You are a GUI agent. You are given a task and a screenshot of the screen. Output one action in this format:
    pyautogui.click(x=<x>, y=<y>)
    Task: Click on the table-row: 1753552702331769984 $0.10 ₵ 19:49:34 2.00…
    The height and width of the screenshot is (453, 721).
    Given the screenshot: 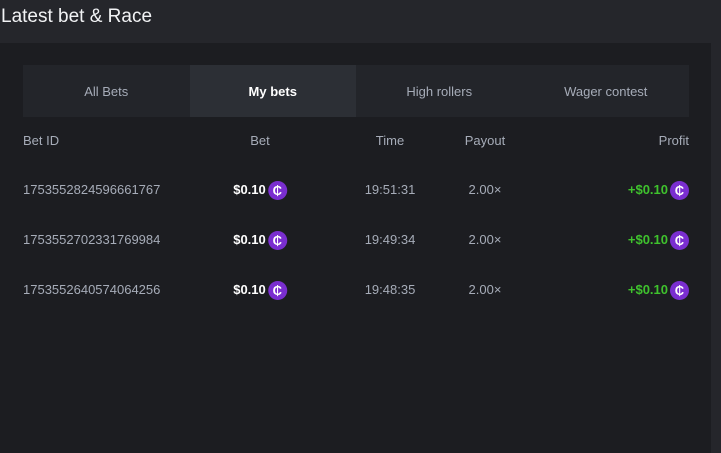 What is the action you would take?
    pyautogui.click(x=356, y=240)
    